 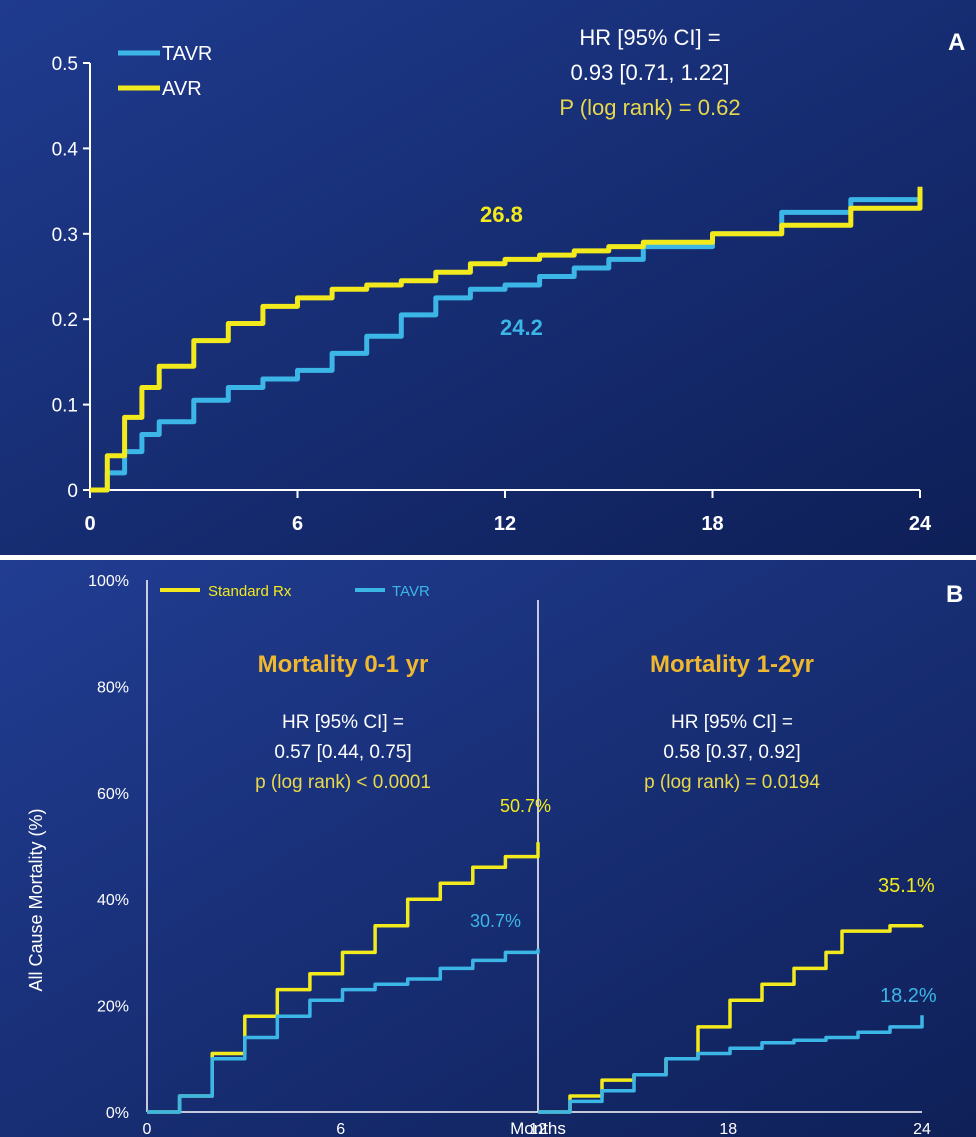 I want to click on subpanel-1-stat2: 0.57 [0.44, 0.75], so click(x=342, y=752).